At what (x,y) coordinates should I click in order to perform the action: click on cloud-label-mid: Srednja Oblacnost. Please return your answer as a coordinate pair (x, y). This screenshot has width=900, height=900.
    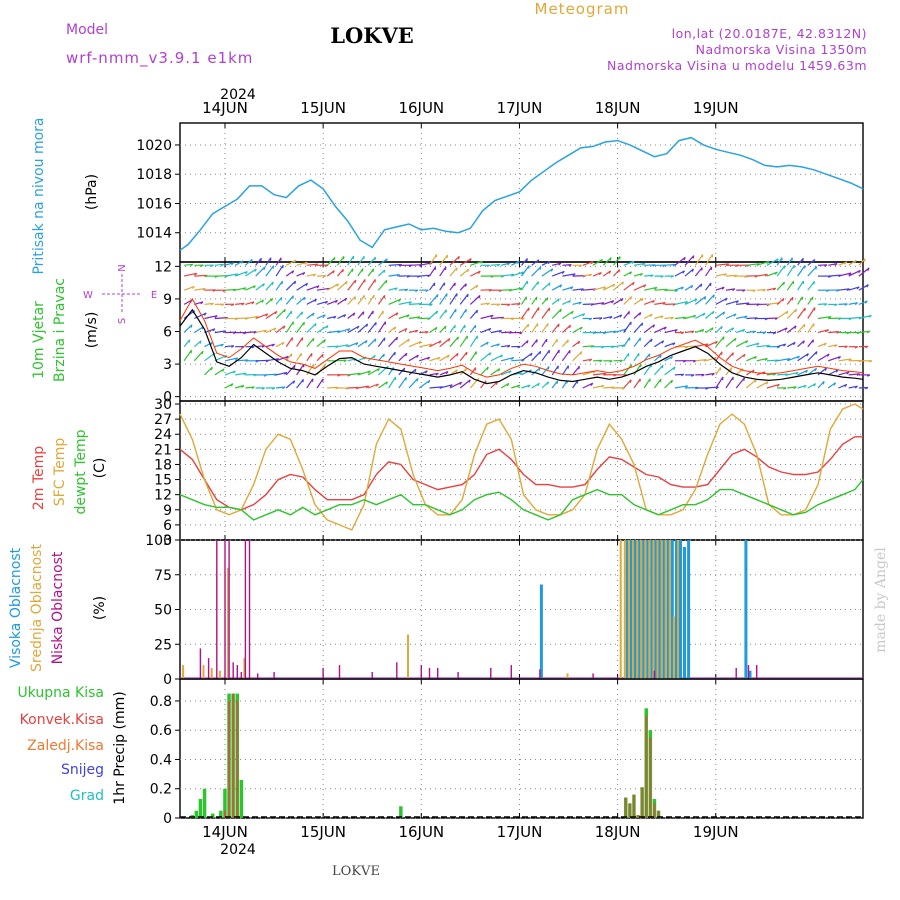
    Looking at the image, I should click on (37, 608).